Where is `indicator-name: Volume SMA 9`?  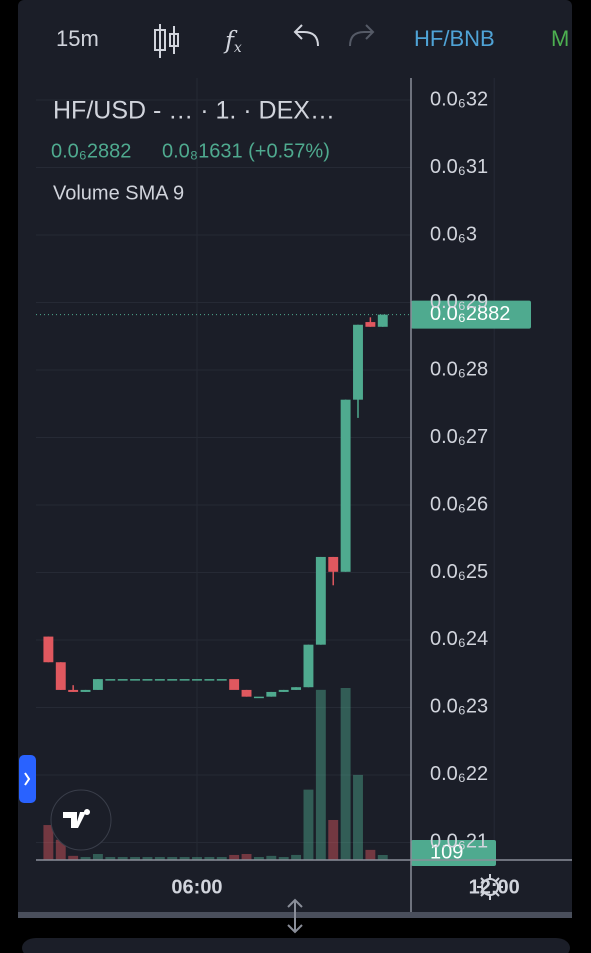 indicator-name: Volume SMA 9 is located at coordinates (118, 193).